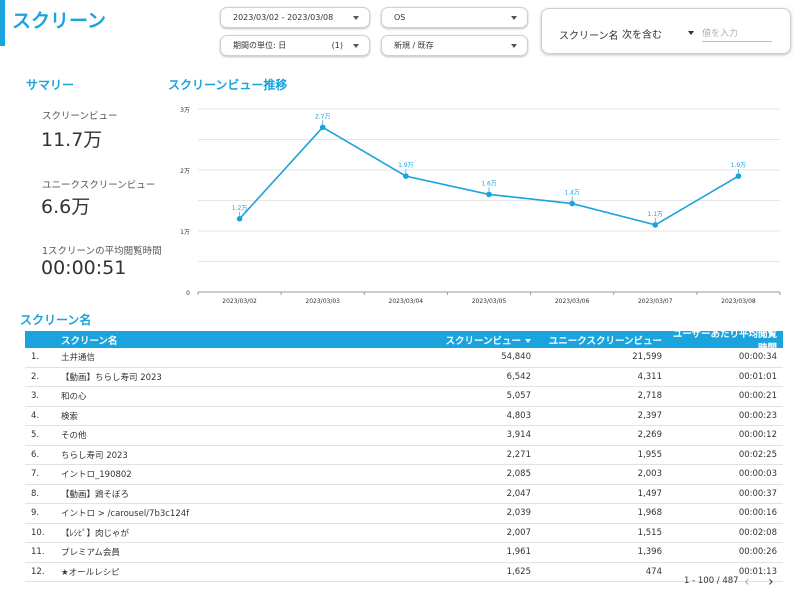  What do you see at coordinates (757, 493) in the screenshot?
I see `row-avg-time: 00:00:37` at bounding box center [757, 493].